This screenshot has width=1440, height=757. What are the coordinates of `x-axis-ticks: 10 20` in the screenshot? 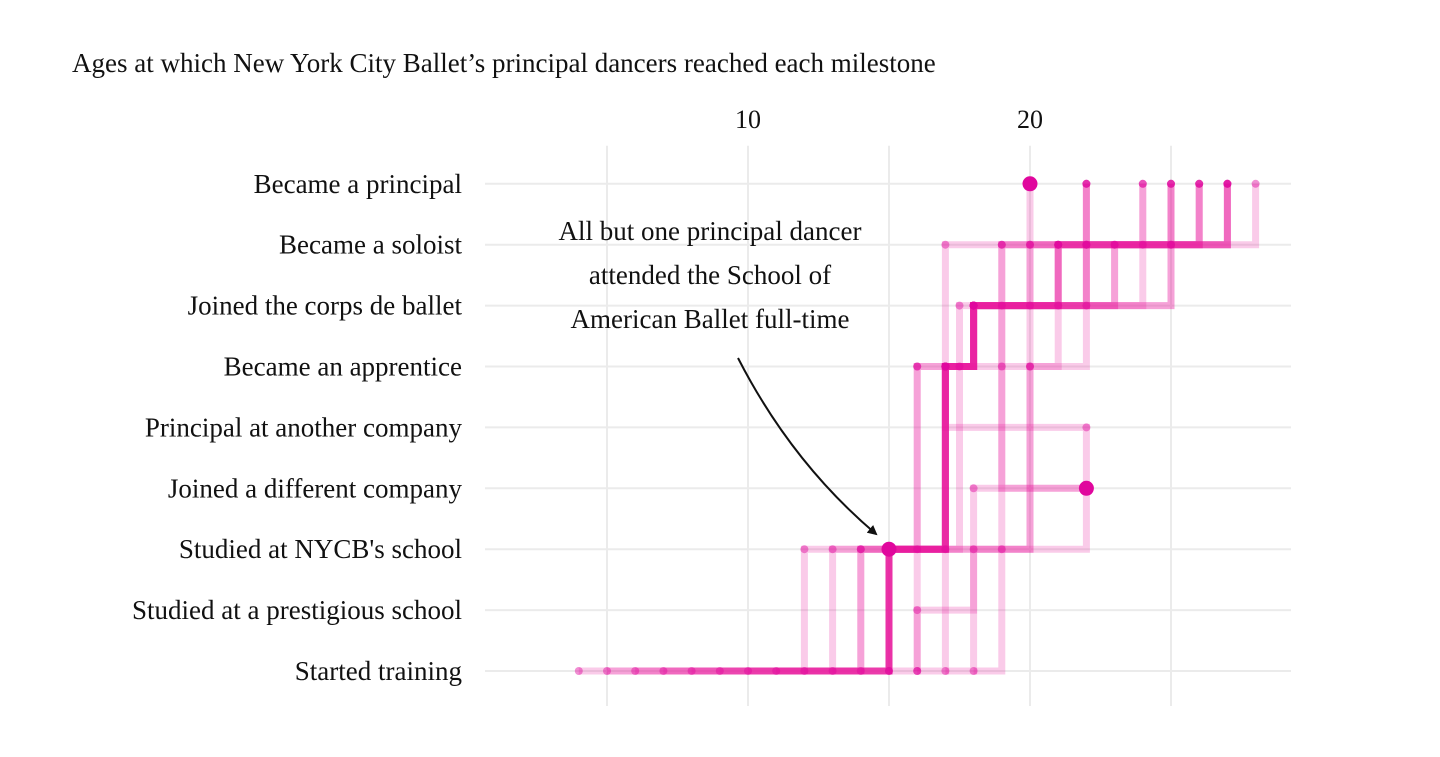 It's located at (889, 119).